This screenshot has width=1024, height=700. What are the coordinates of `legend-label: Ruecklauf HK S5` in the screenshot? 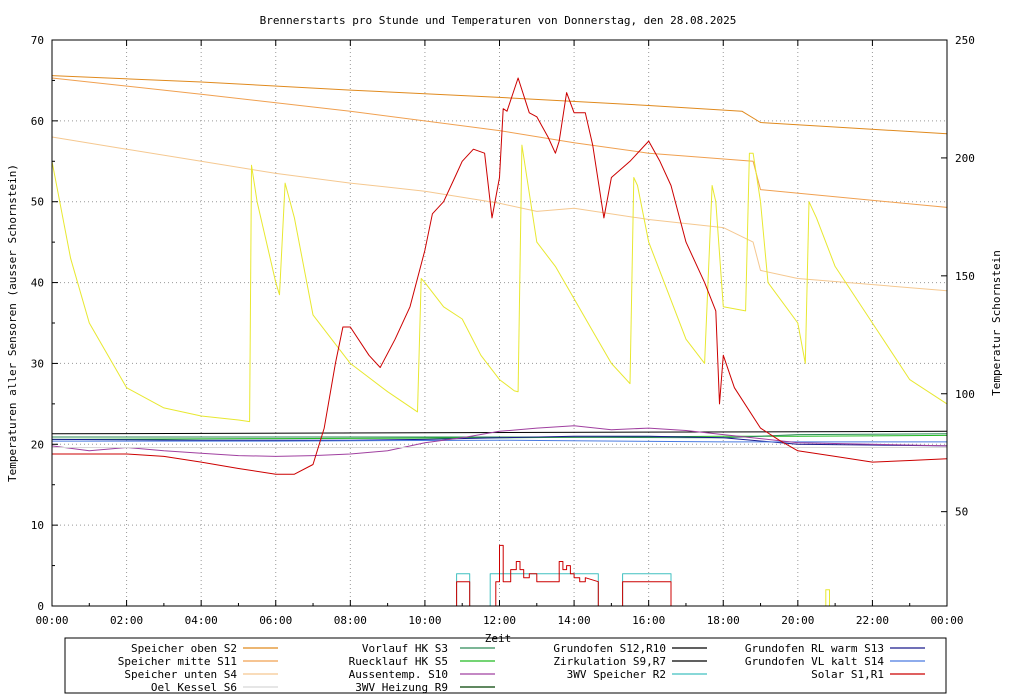 It's located at (398, 661).